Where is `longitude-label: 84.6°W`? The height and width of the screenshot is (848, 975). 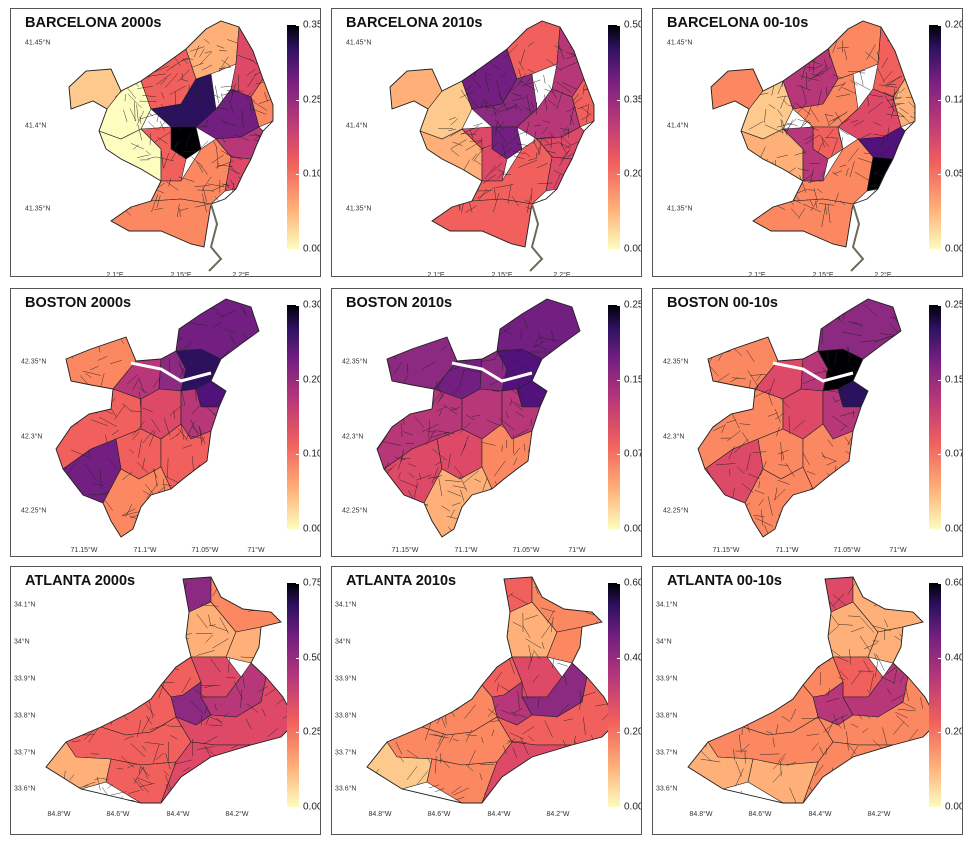
longitude-label: 84.6°W is located at coordinates (118, 814).